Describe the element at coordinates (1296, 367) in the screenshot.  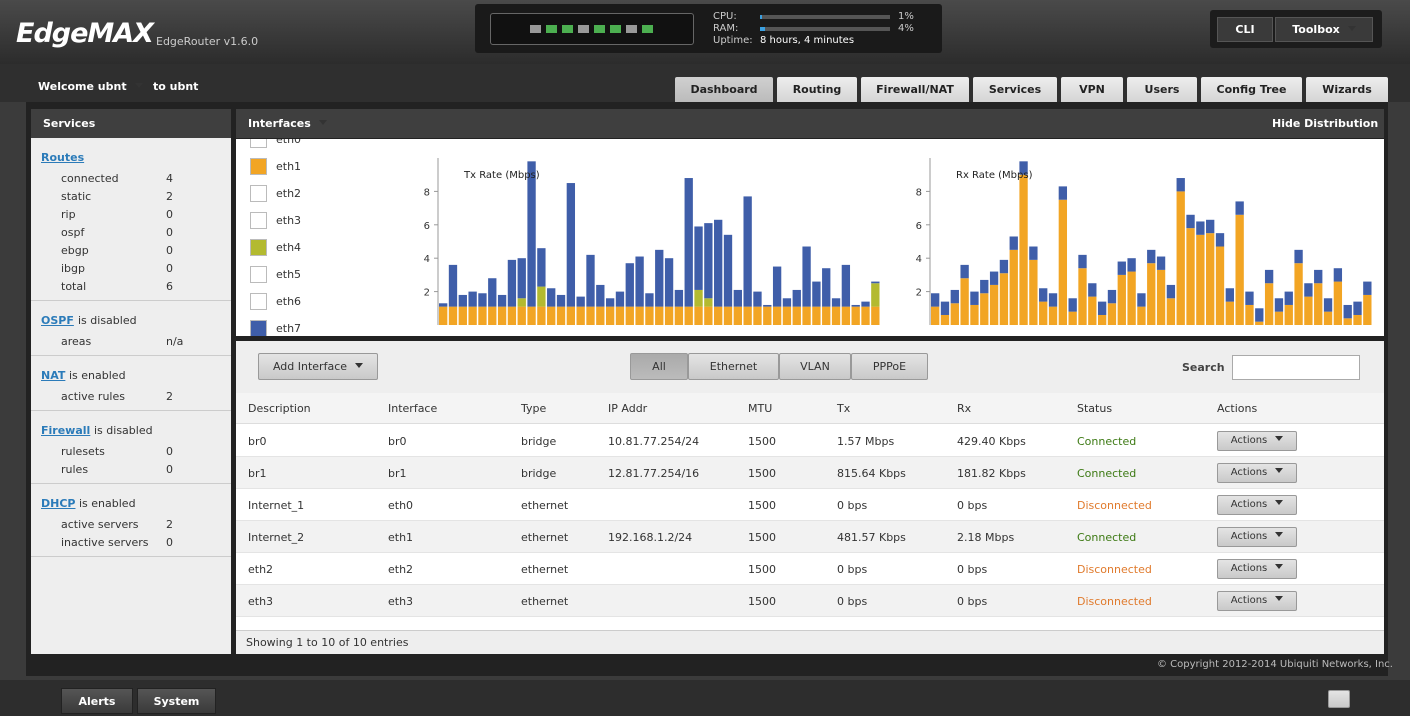
I see `search-input` at that location.